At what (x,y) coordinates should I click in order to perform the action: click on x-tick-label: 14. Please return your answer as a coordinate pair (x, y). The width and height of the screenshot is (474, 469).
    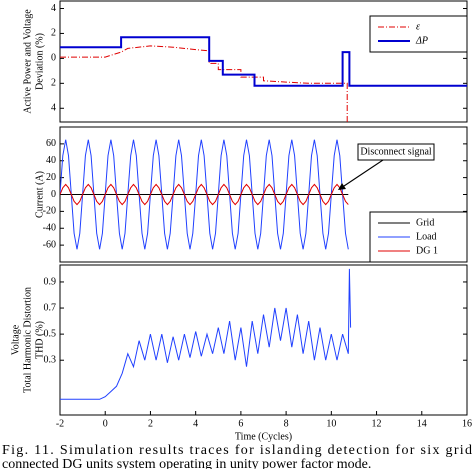
    Looking at the image, I should click on (422, 423).